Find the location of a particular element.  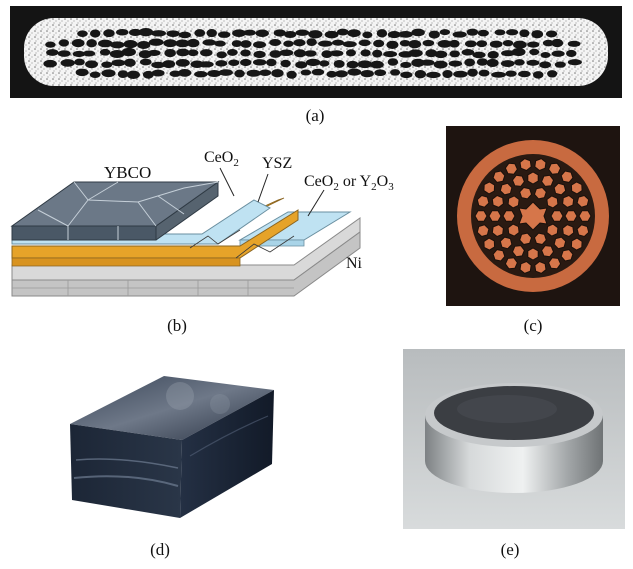

caption-b: (b) is located at coordinates (177, 325).